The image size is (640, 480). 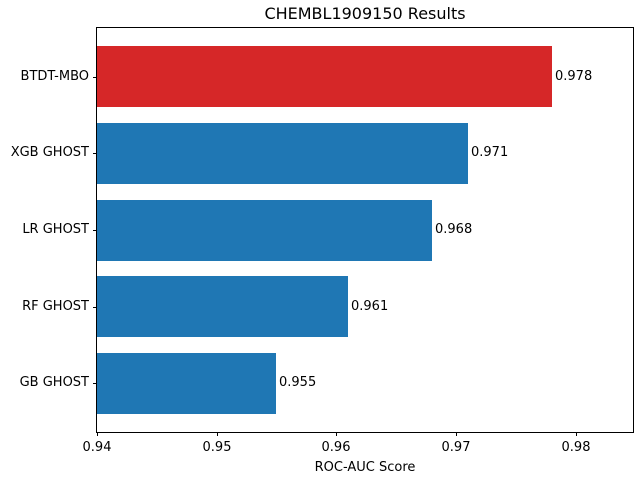 What do you see at coordinates (454, 229) in the screenshot?
I see `bar-value-label: 0.968` at bounding box center [454, 229].